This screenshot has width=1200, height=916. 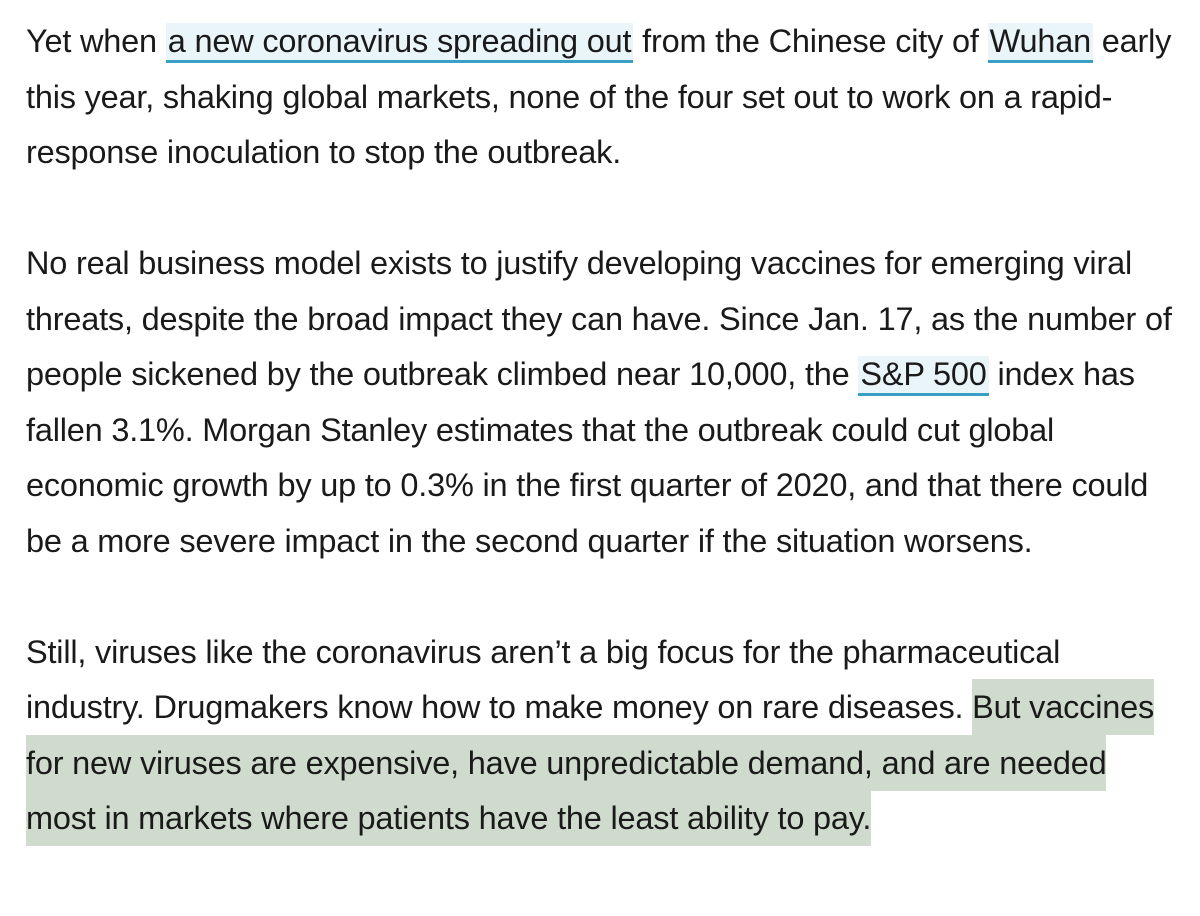 What do you see at coordinates (810, 41) in the screenshot?
I see `paragraph-1-text: from the Chinese city of` at bounding box center [810, 41].